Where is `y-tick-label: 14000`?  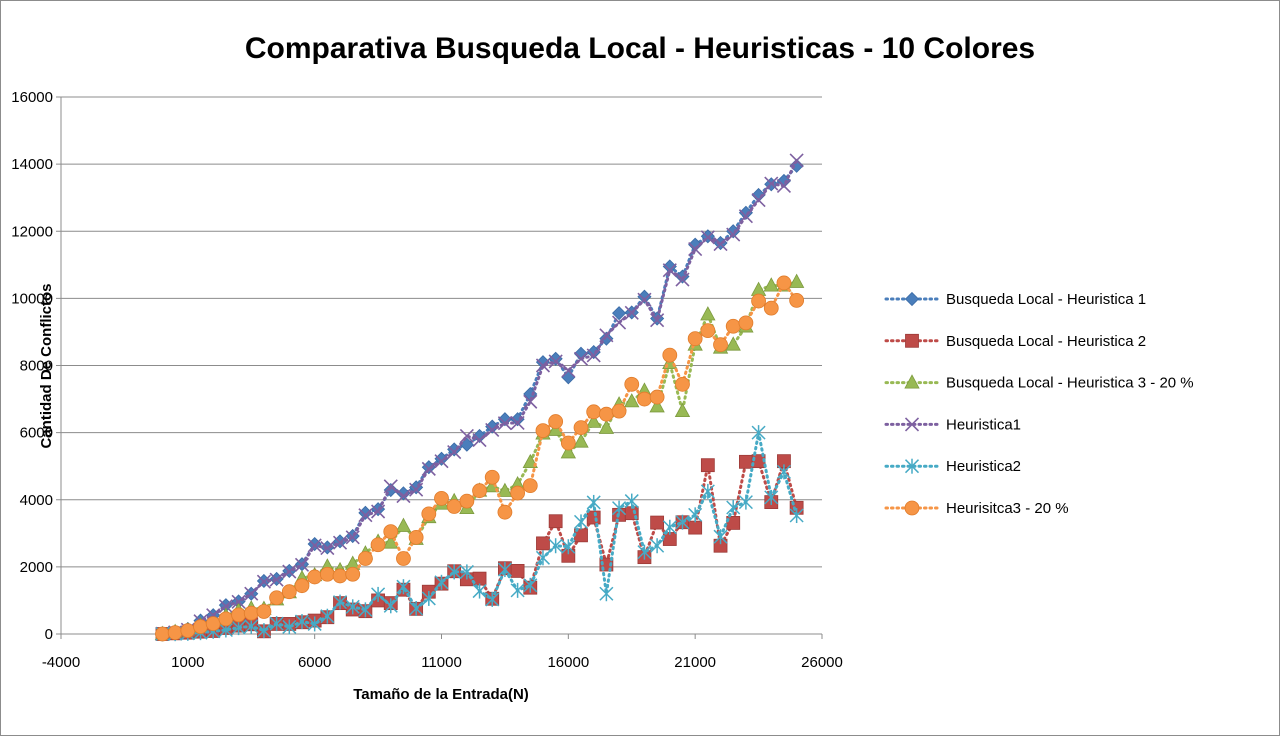 y-tick-label: 14000 is located at coordinates (32, 164).